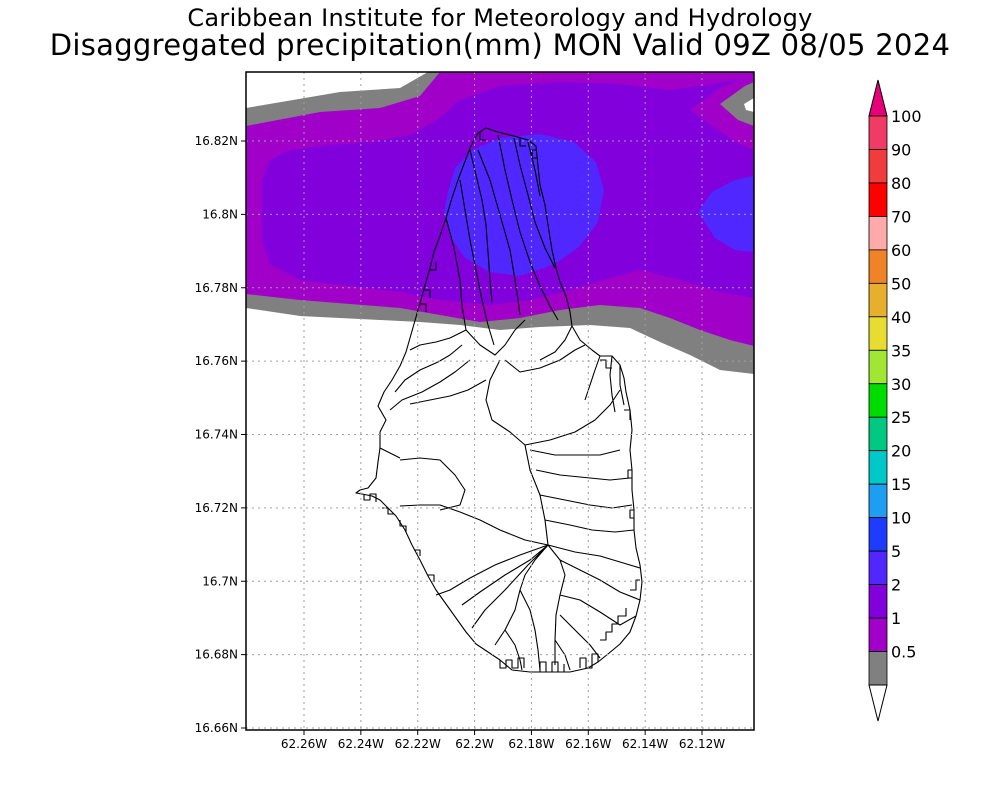 The image size is (1000, 800). Describe the element at coordinates (901, 317) in the screenshot. I see `colorbar-label: 40` at that location.